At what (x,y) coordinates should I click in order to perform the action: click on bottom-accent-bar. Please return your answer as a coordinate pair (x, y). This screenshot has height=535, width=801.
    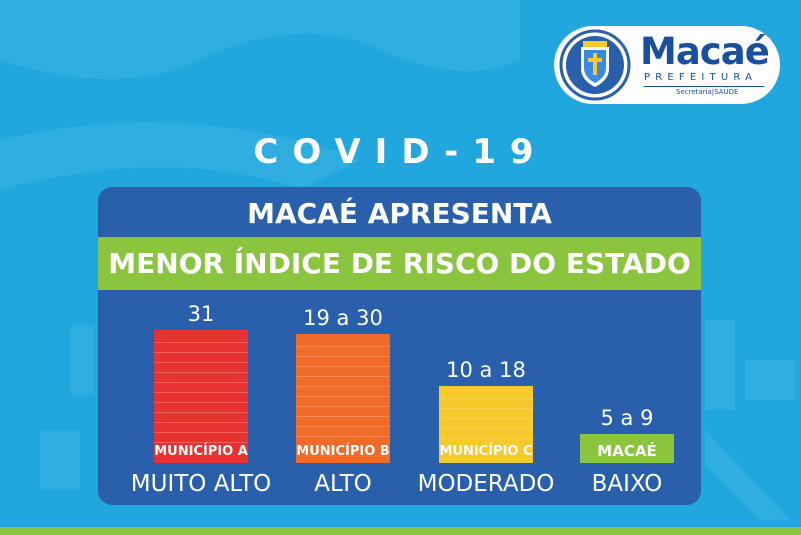
    Looking at the image, I should click on (400, 531).